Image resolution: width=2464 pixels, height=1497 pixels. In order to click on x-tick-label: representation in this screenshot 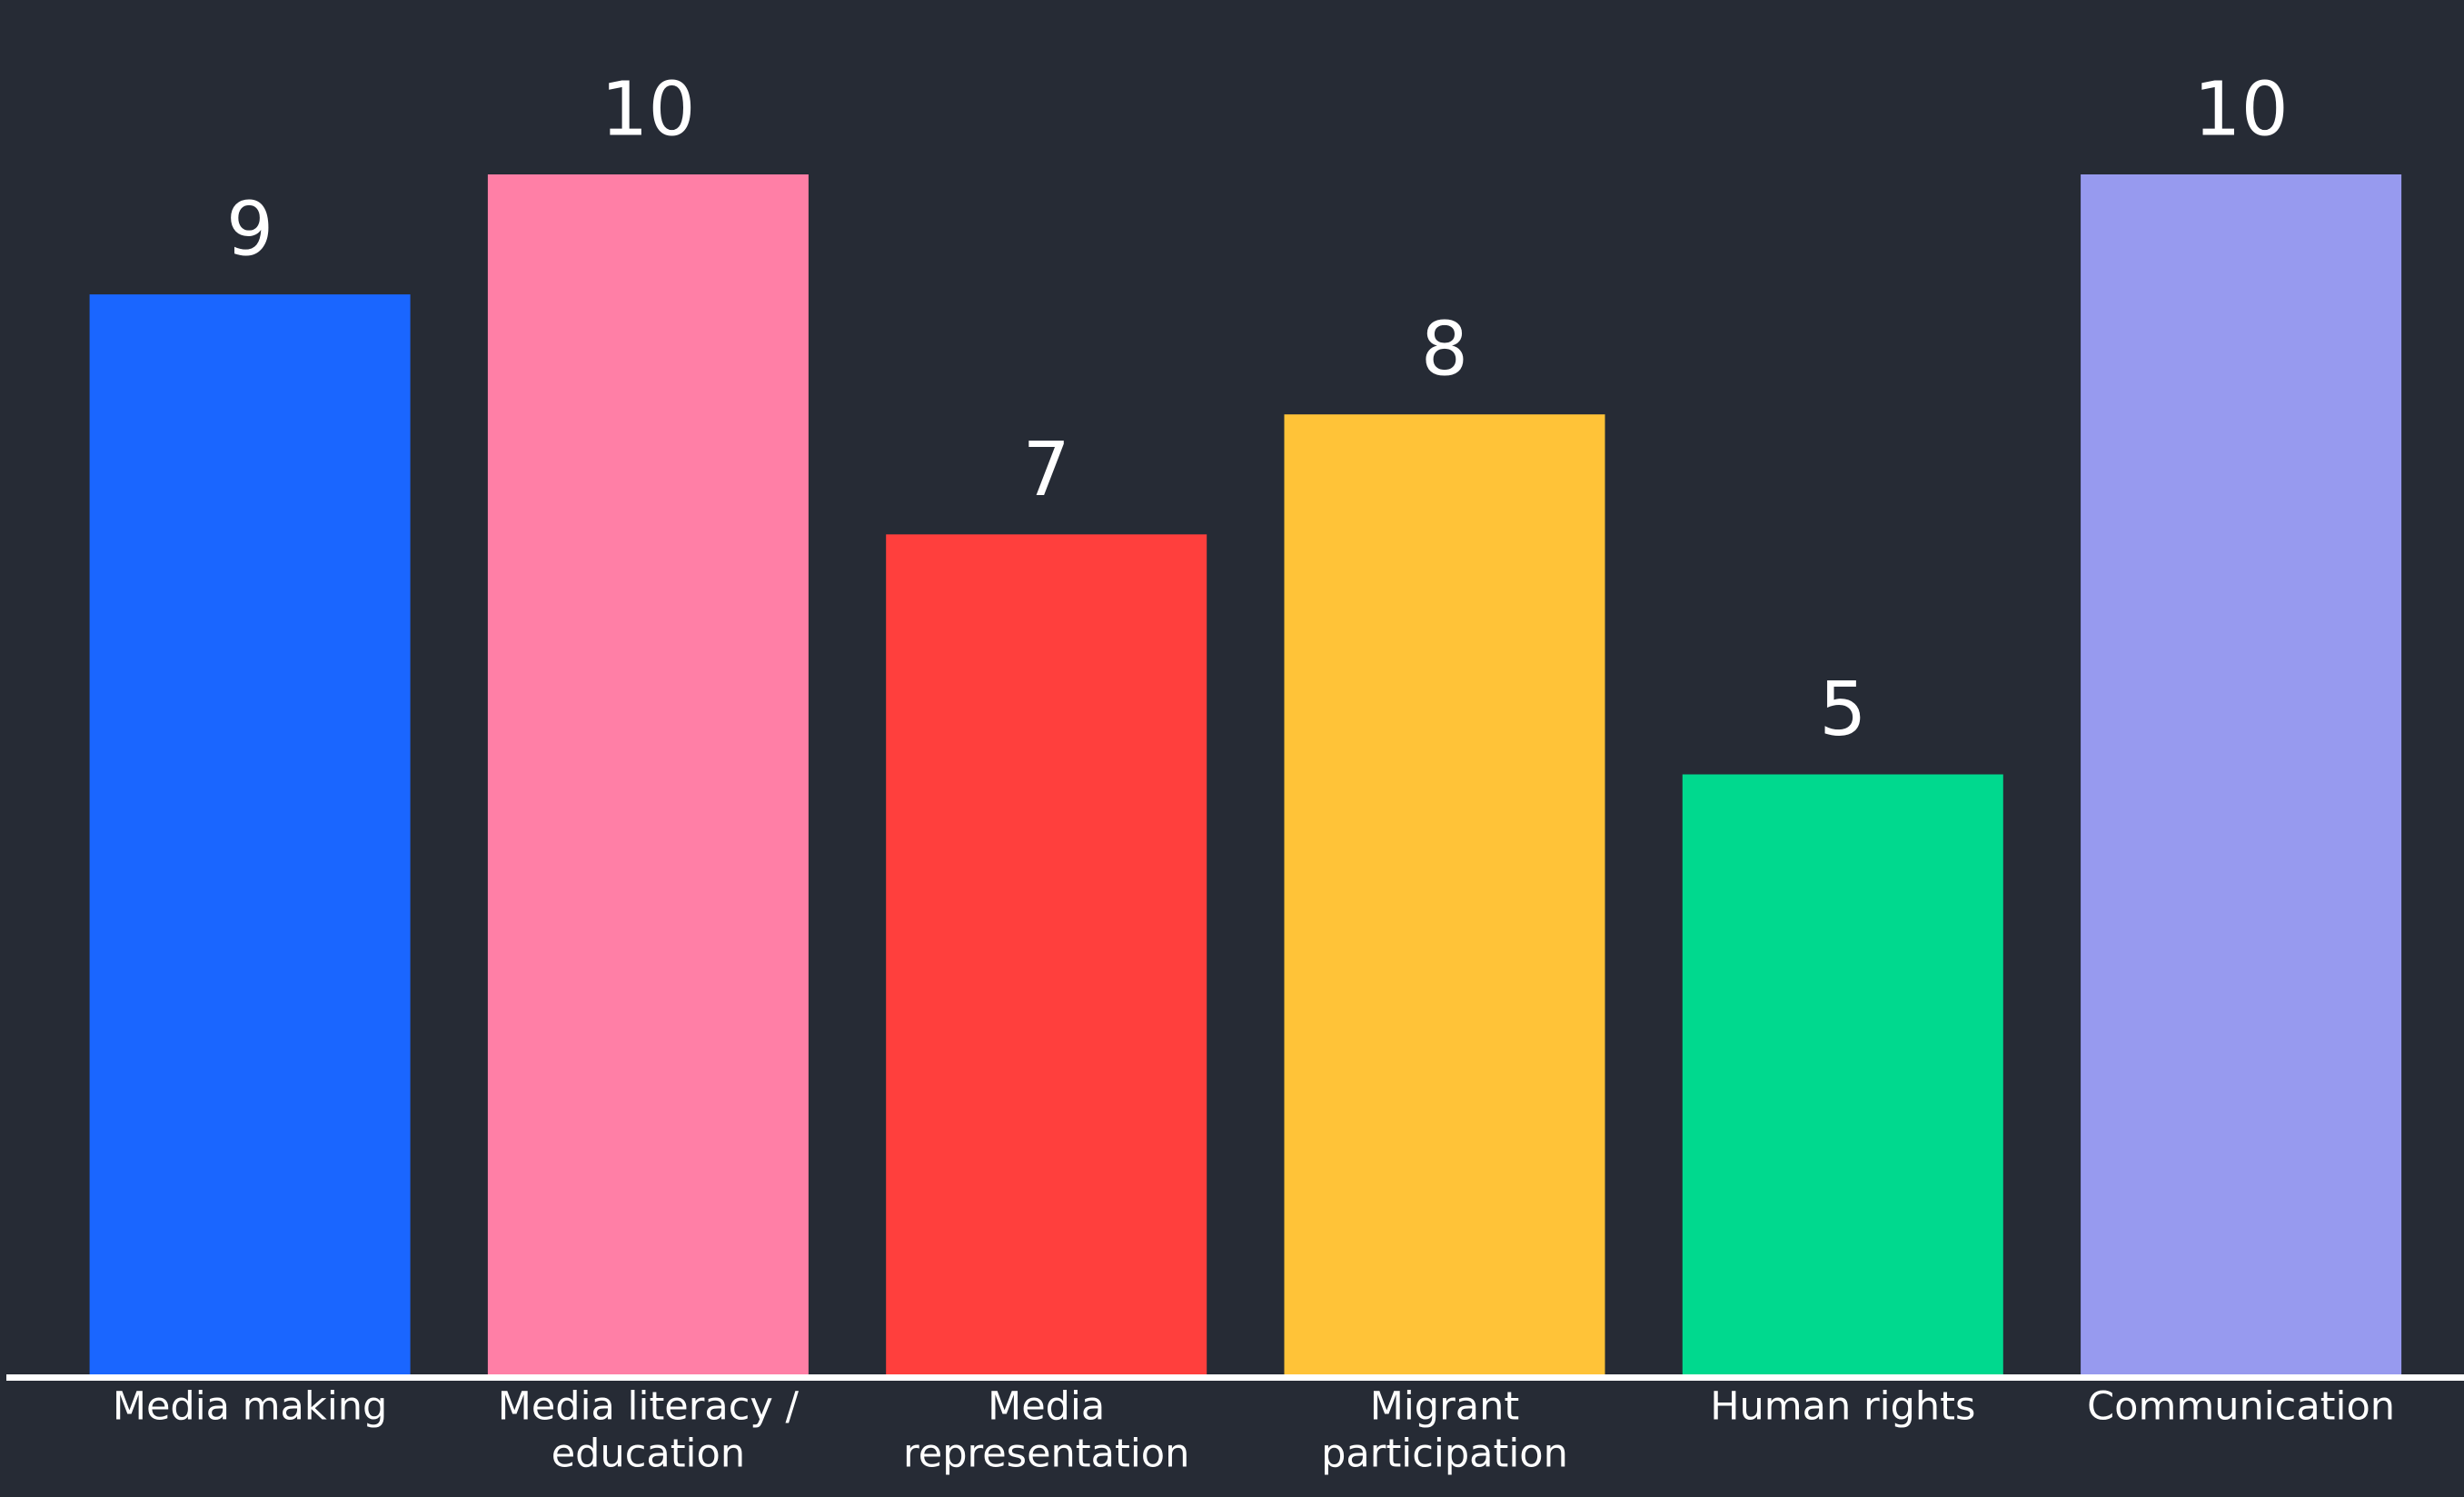, I will do `click(1046, 1454)`.